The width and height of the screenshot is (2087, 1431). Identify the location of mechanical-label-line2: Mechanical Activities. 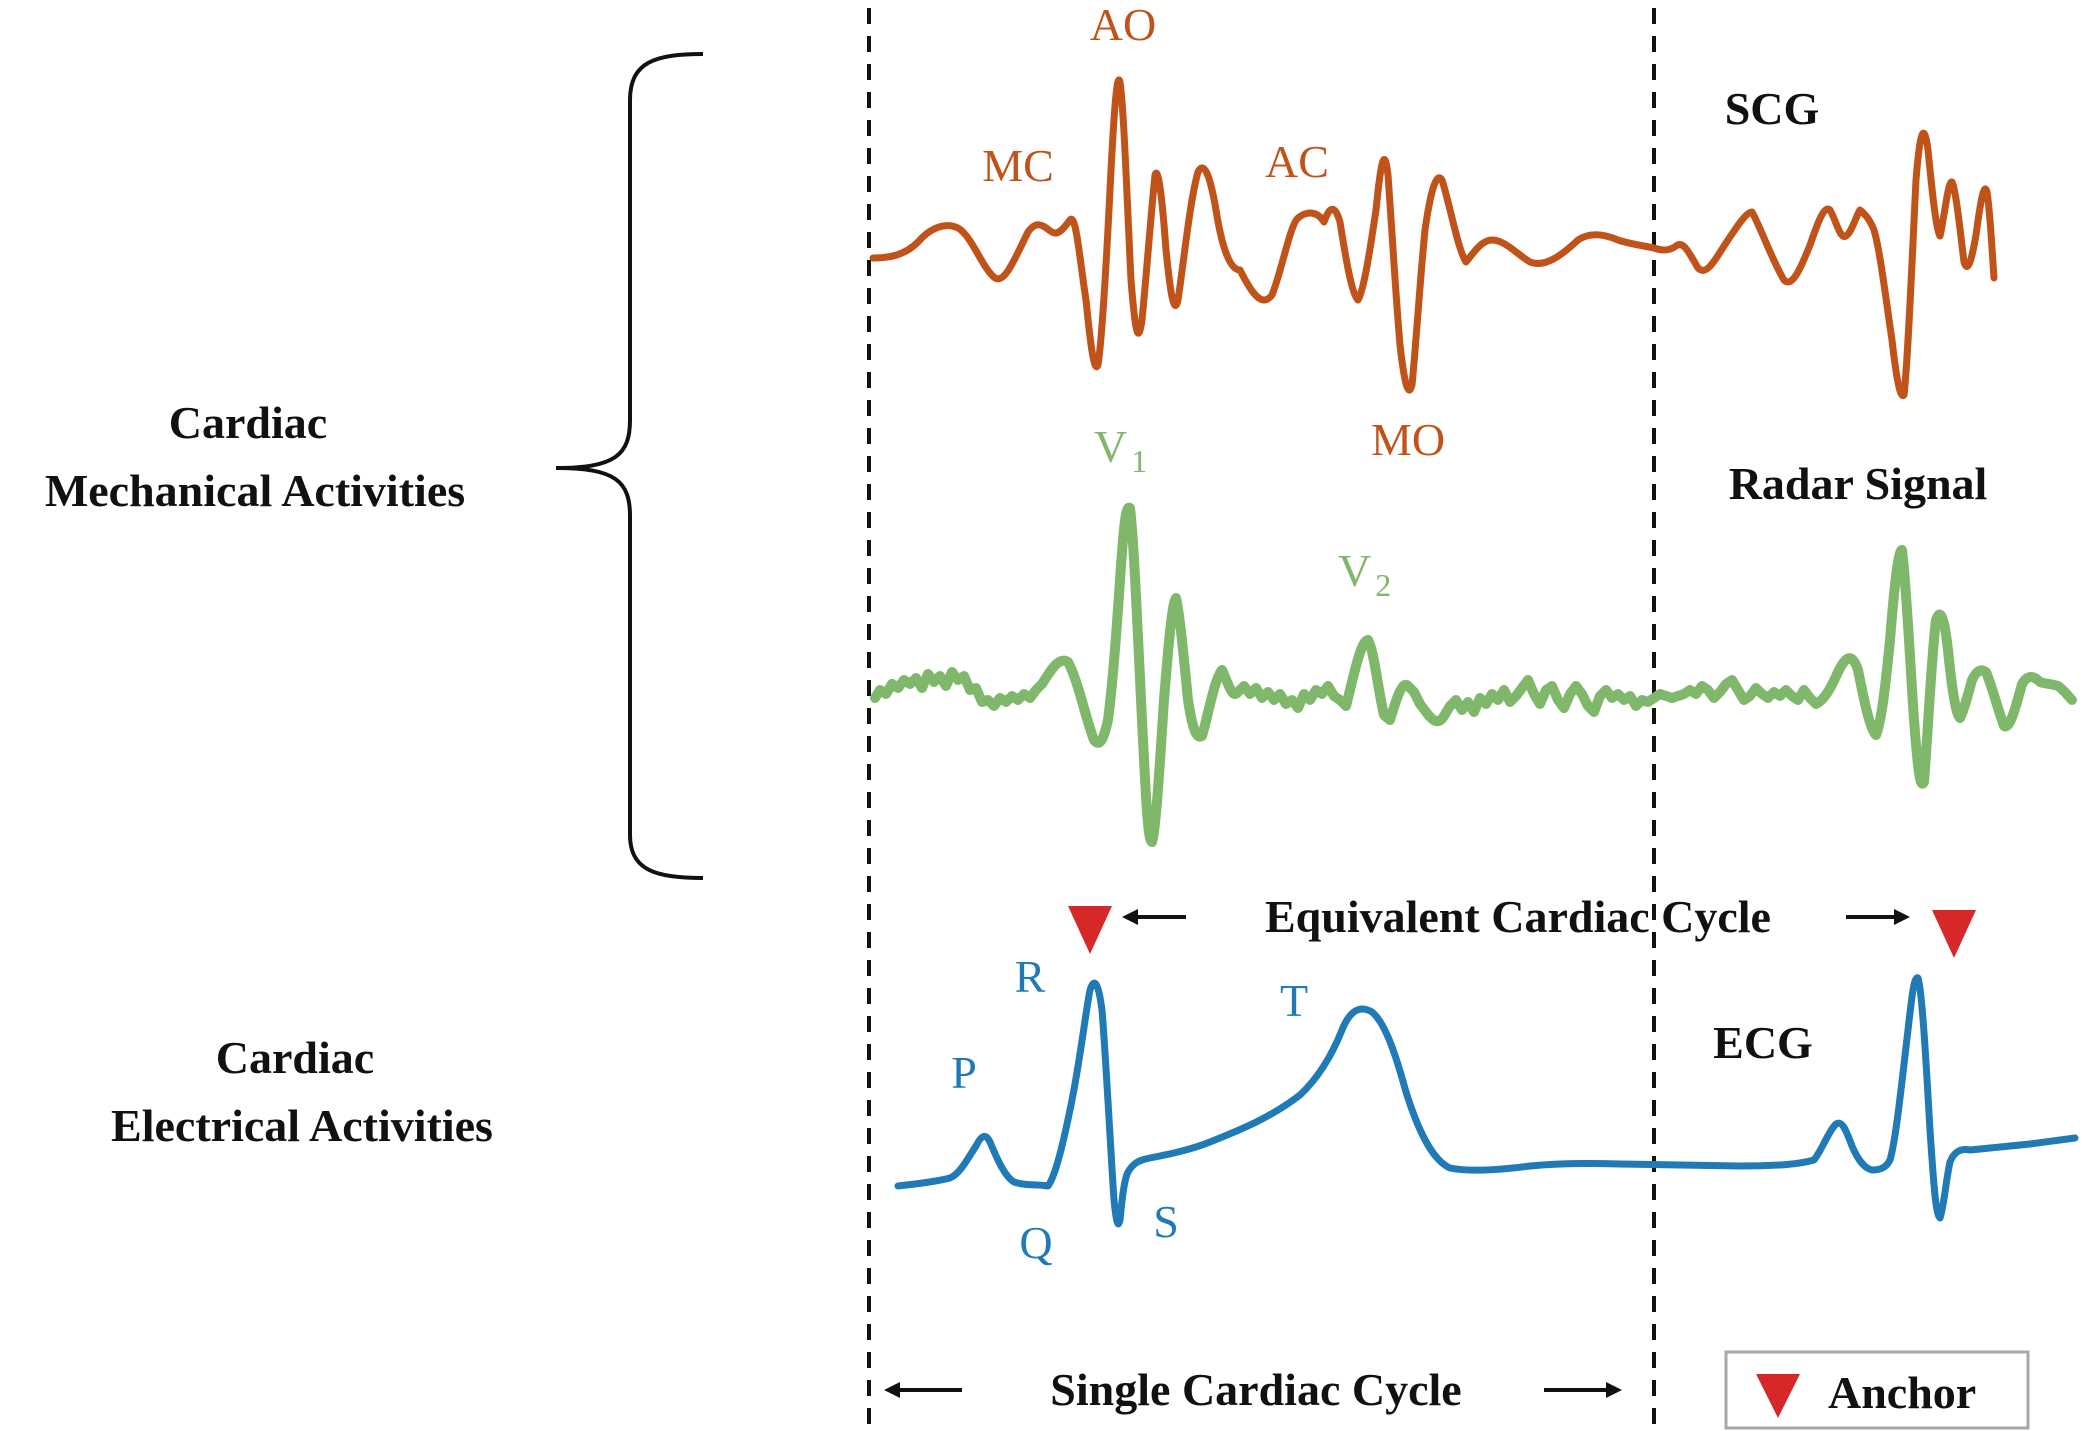
(255, 490).